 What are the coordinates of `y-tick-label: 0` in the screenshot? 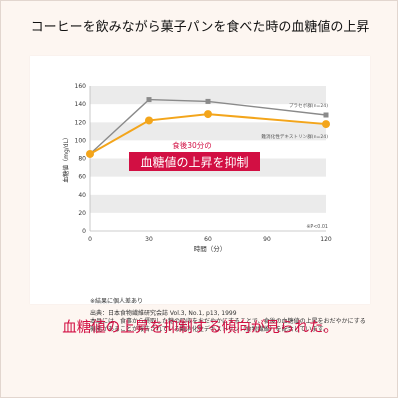 It's located at (84, 231).